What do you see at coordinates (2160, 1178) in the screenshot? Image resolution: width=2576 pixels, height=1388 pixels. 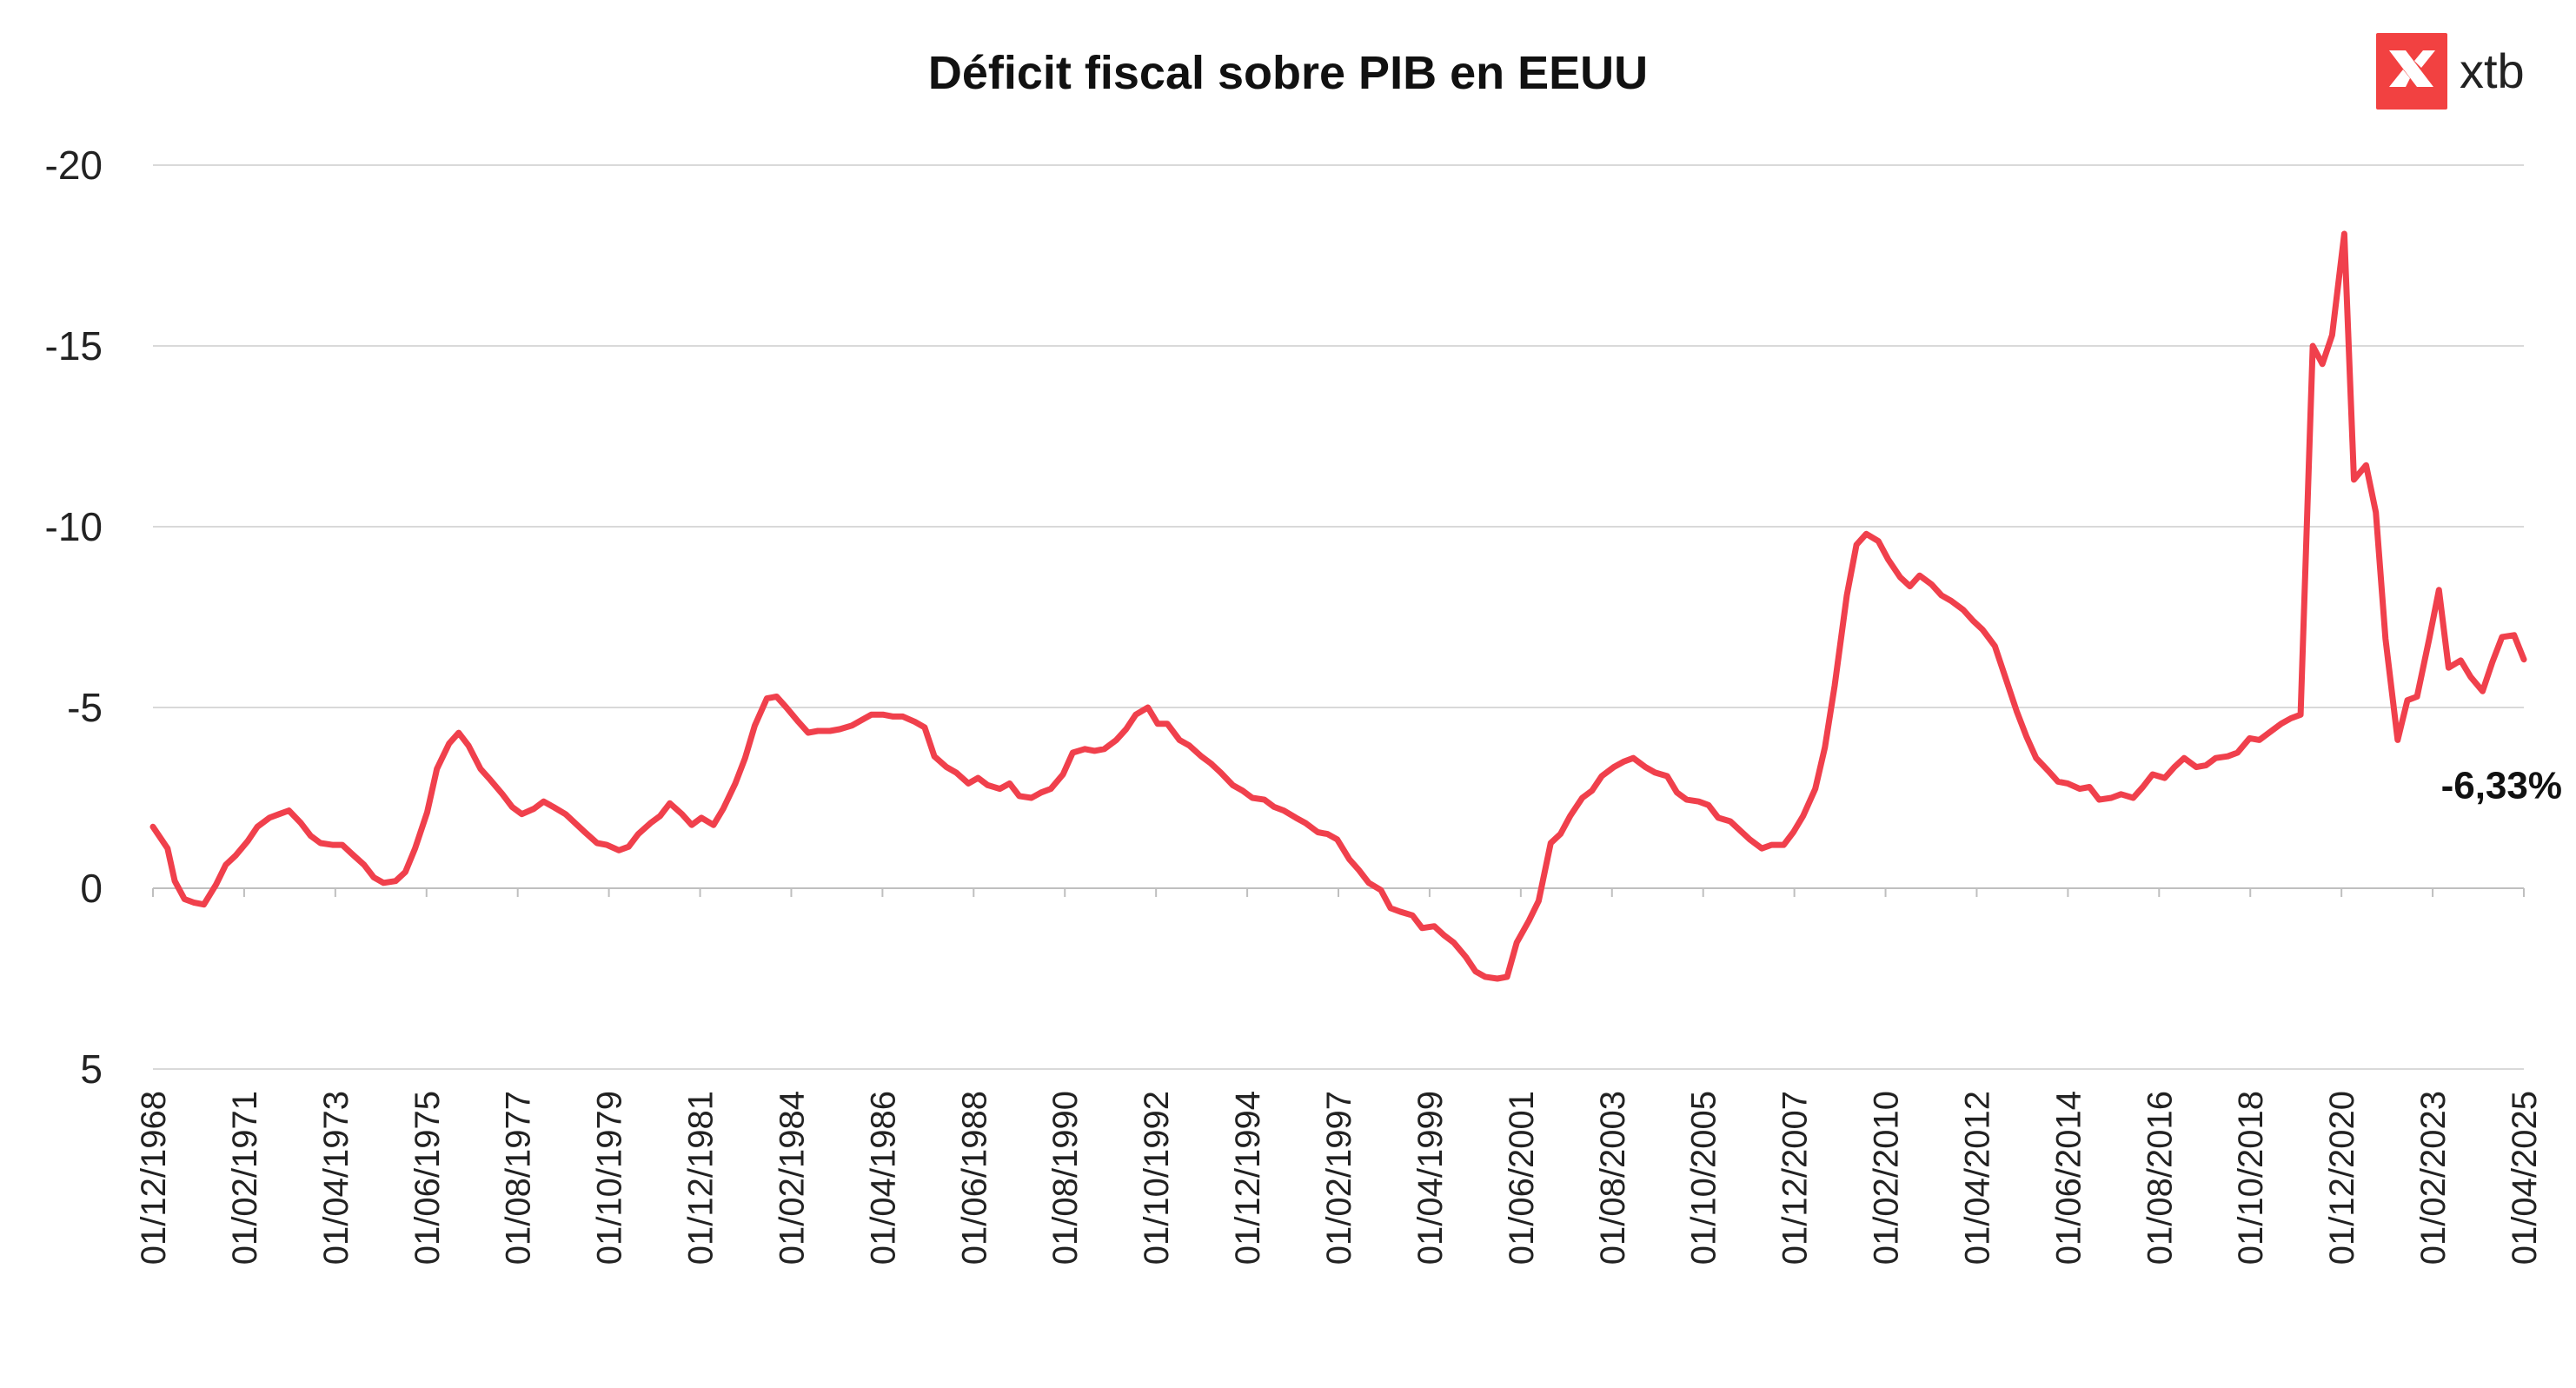 I see `x-tick-label: 01/08/2016` at bounding box center [2160, 1178].